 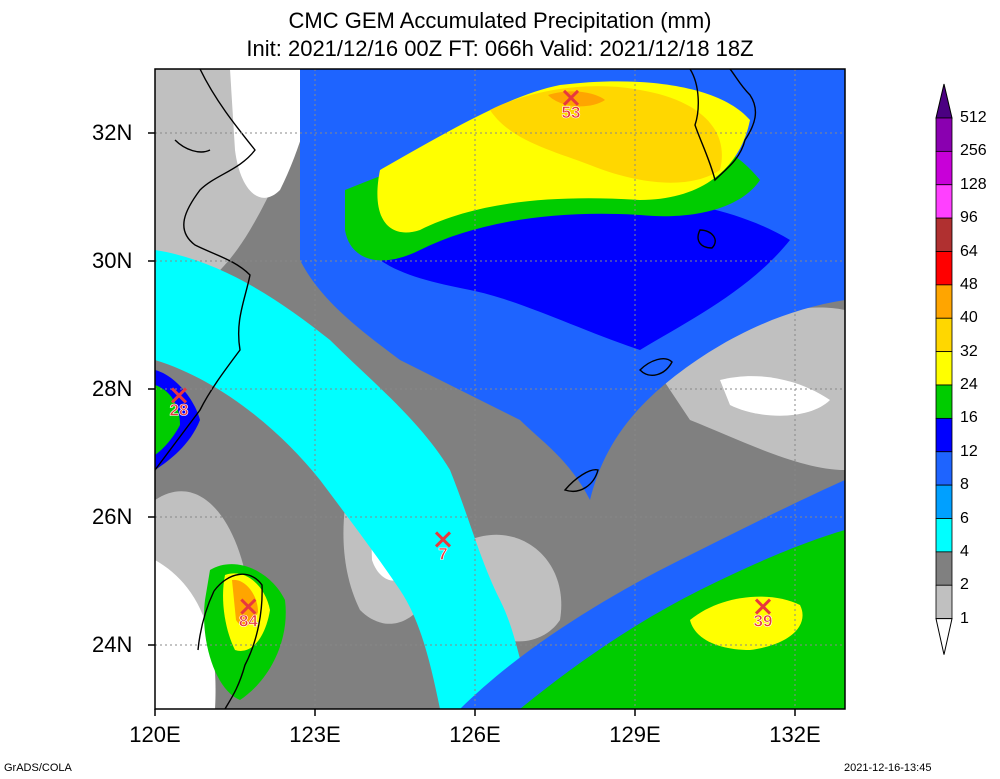 What do you see at coordinates (969, 284) in the screenshot?
I see `colorbar-level-label: 48` at bounding box center [969, 284].